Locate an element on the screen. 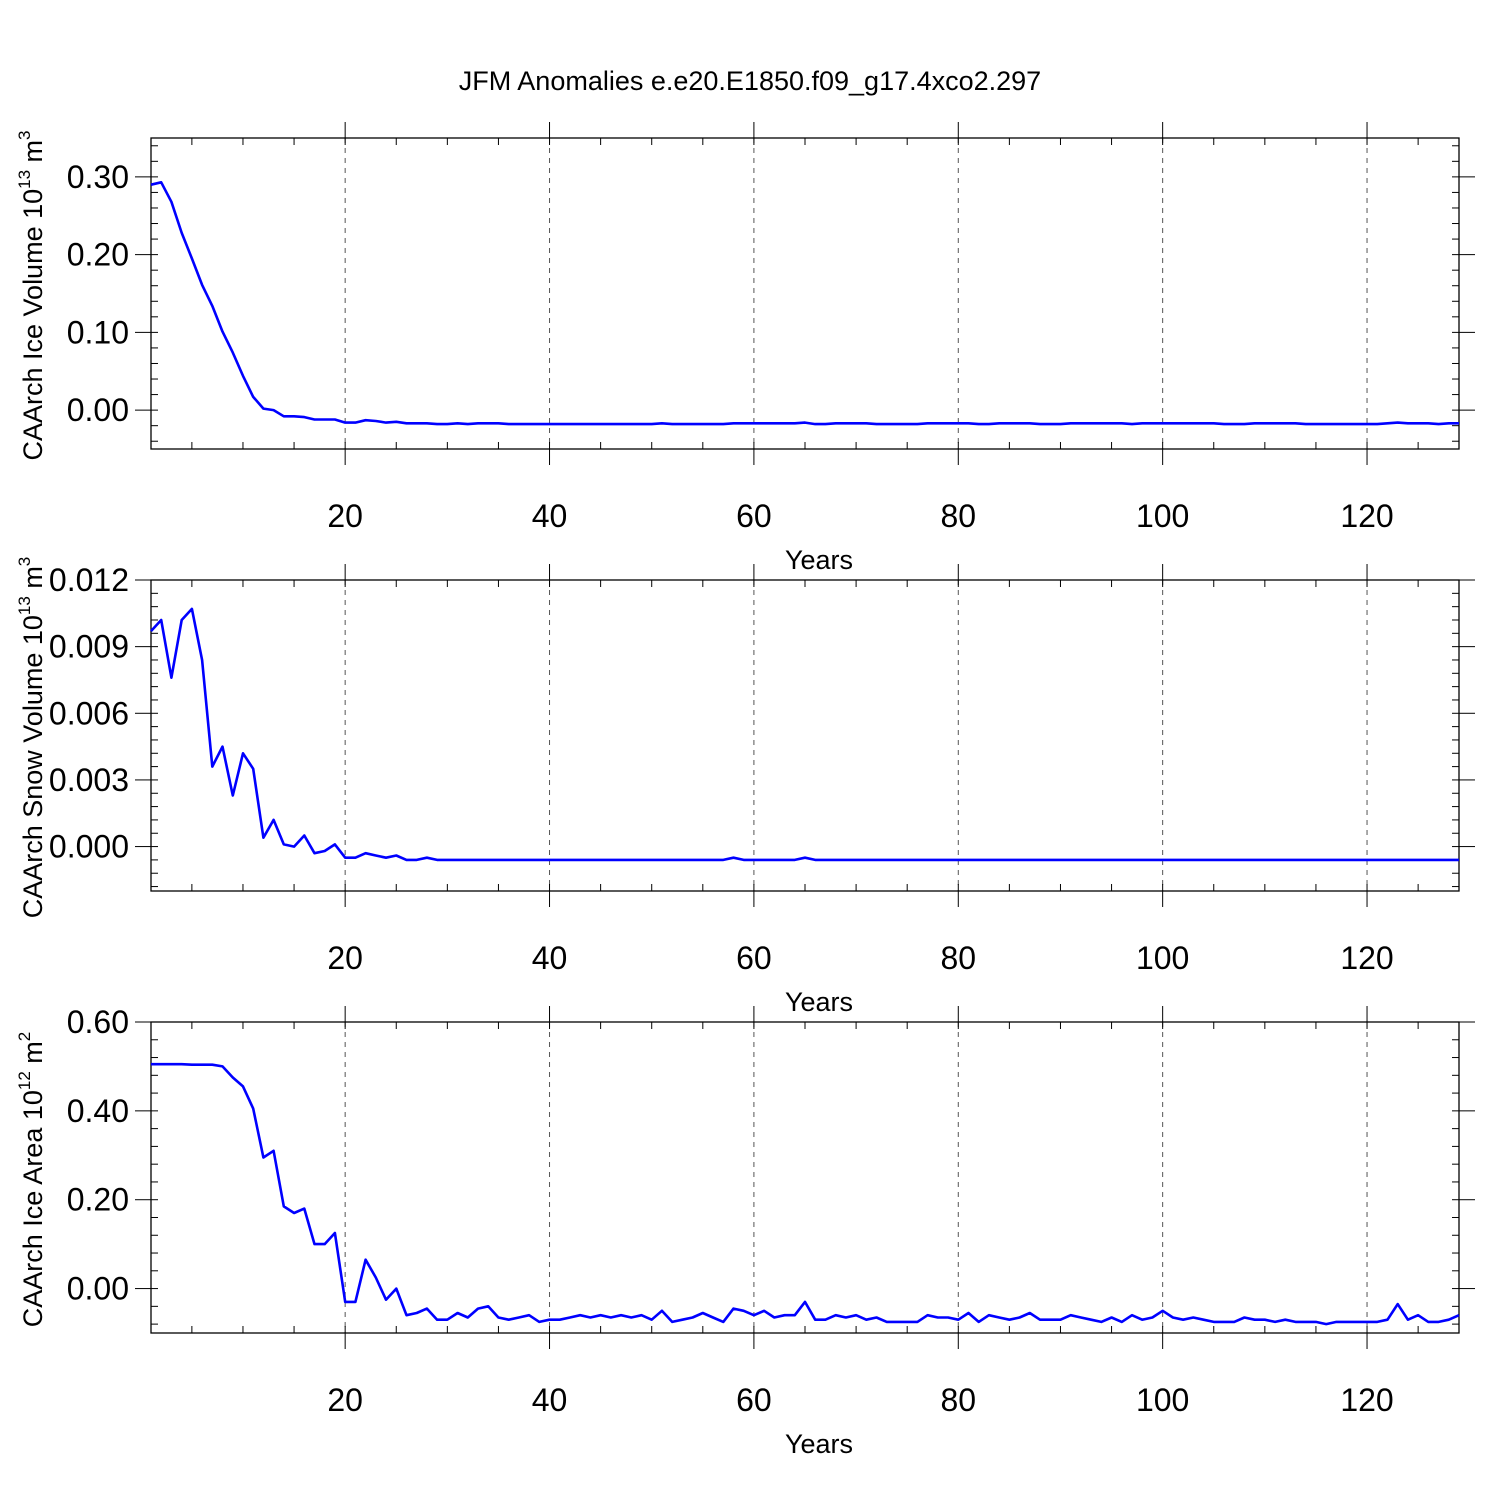 The width and height of the screenshot is (1500, 1500). y-tick-label: 0.006 is located at coordinates (89, 713).